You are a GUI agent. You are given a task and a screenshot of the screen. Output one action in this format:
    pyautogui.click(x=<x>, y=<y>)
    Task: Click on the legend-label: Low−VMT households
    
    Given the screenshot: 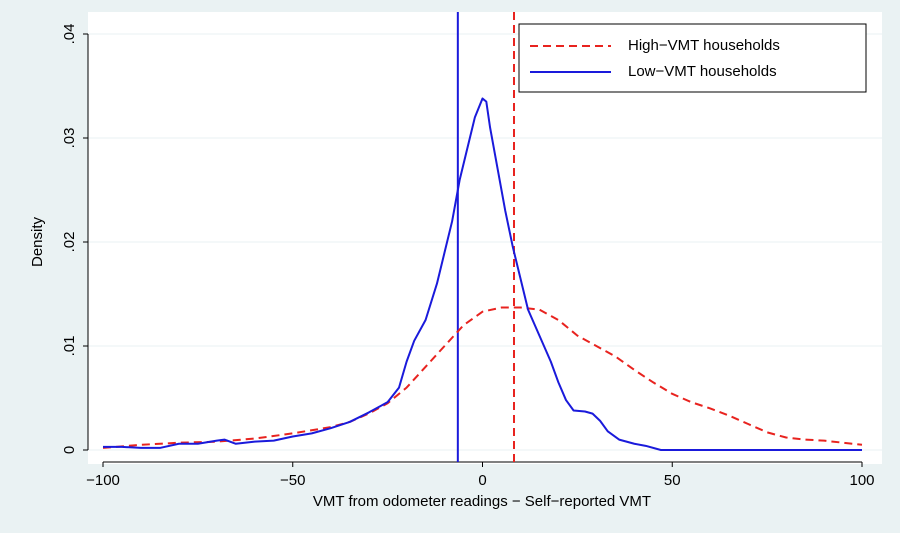 What is the action you would take?
    pyautogui.click(x=702, y=71)
    